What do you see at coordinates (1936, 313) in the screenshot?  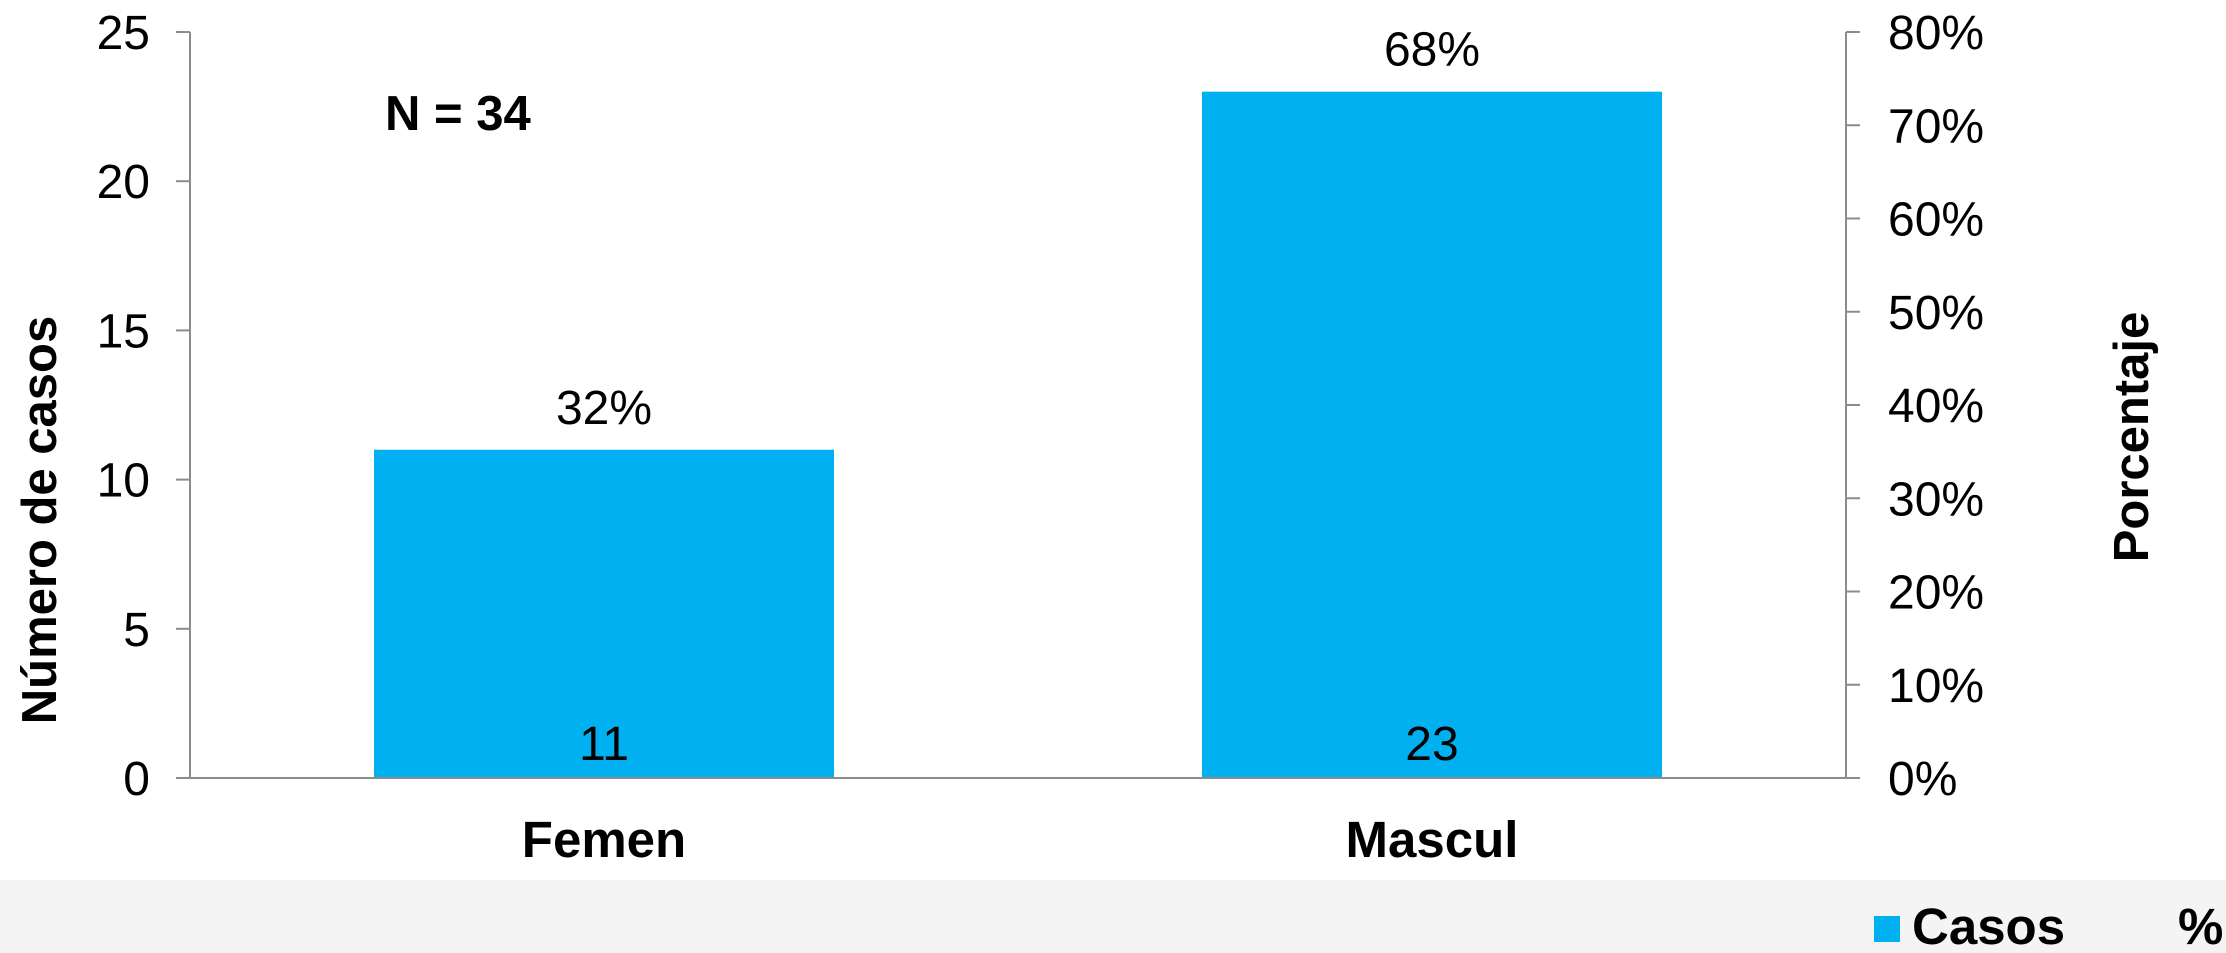 I see `right-tick-label: 50%` at bounding box center [1936, 313].